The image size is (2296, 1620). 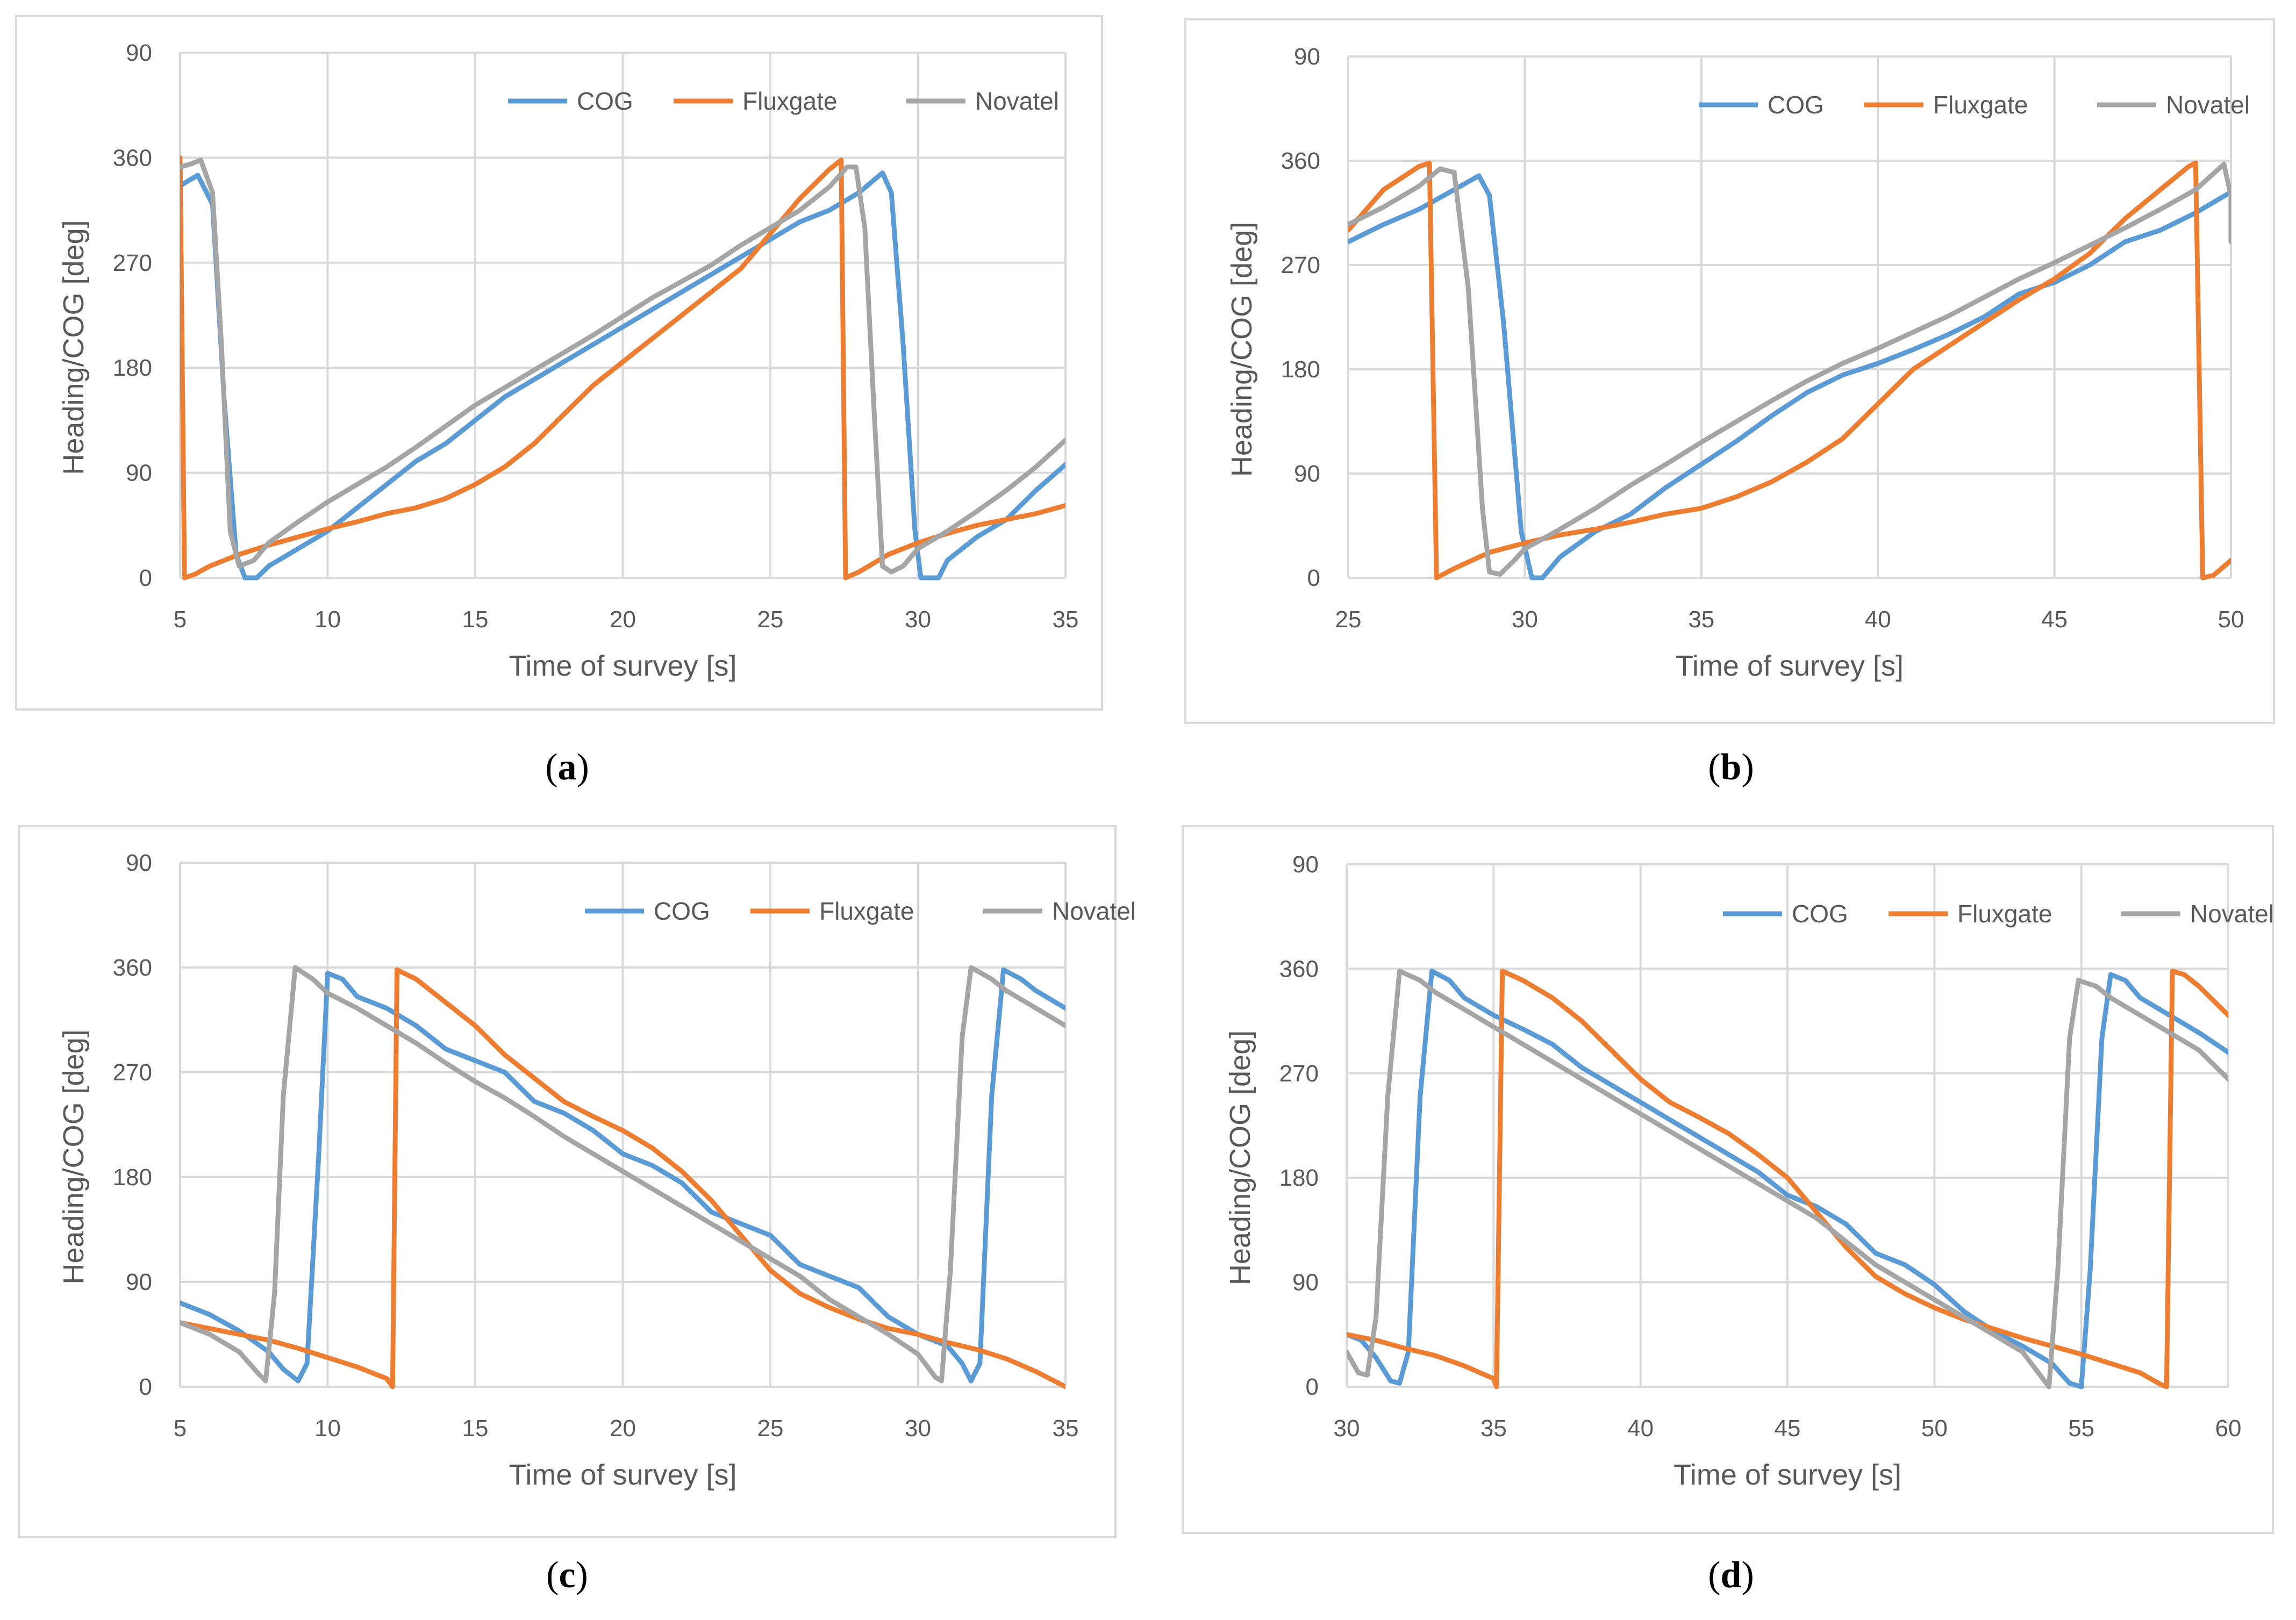 I want to click on caption-letter: d, so click(x=1731, y=1575).